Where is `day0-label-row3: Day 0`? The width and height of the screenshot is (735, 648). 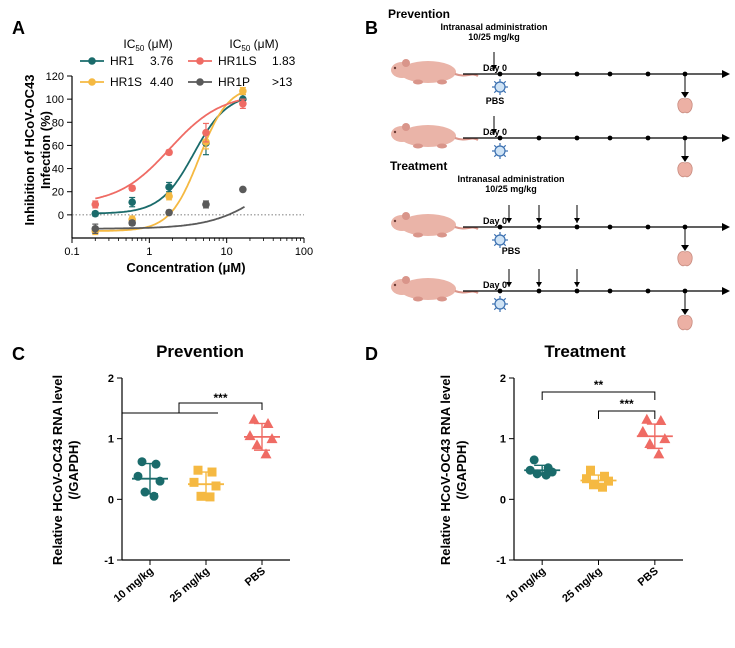
day0-label-row3: Day 0 is located at coordinates (495, 221).